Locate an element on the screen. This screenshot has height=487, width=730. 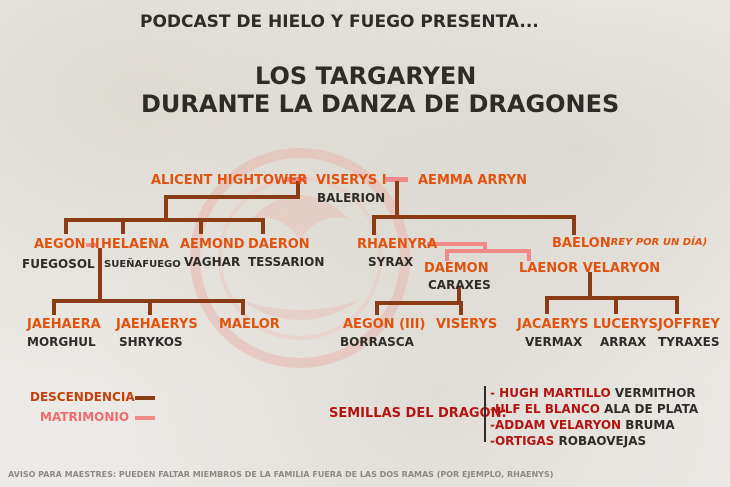
seed-dragon: BRUMA is located at coordinates (650, 425).